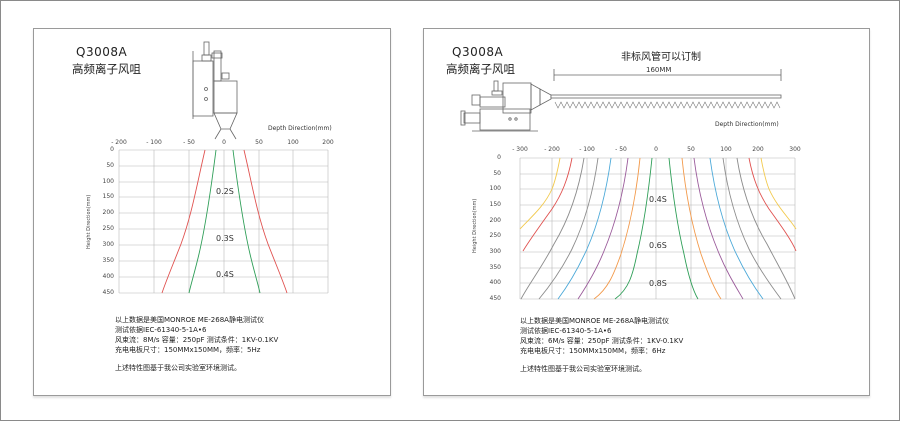 This screenshot has width=900, height=421. What do you see at coordinates (215, 90) in the screenshot?
I see `nozzle-device-illustration` at bounding box center [215, 90].